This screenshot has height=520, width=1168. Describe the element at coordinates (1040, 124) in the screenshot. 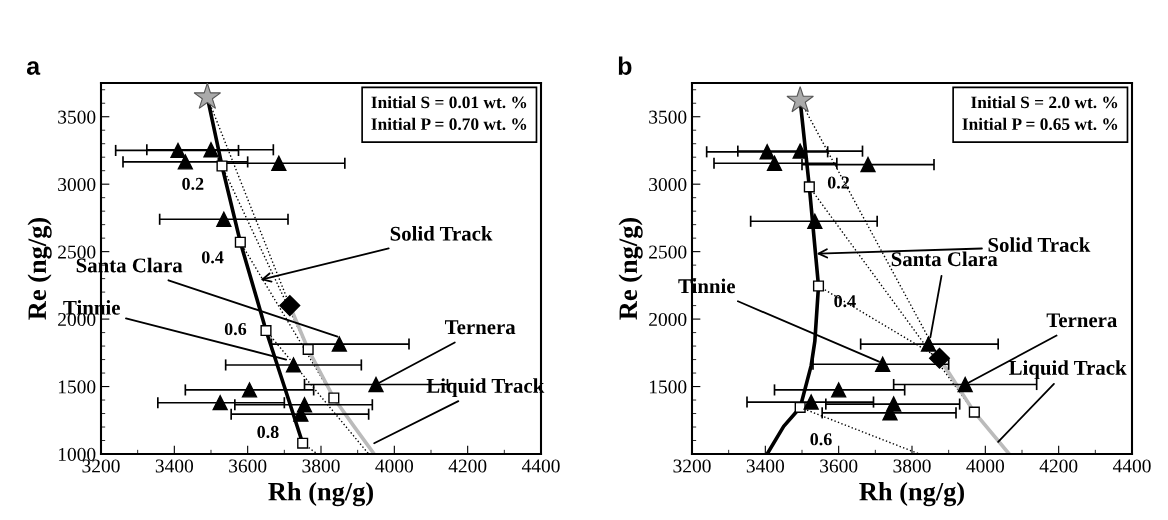

I see `annotation: Initial P = 0.65 wt. %` at that location.